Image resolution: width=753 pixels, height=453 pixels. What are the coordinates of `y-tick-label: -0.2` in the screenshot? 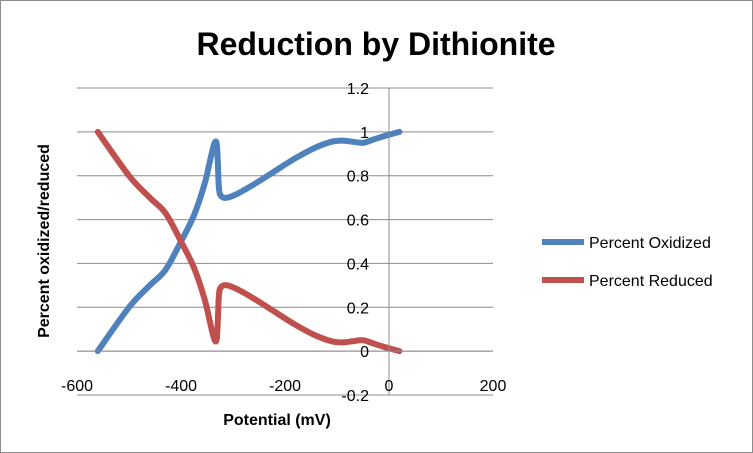 It's located at (355, 396).